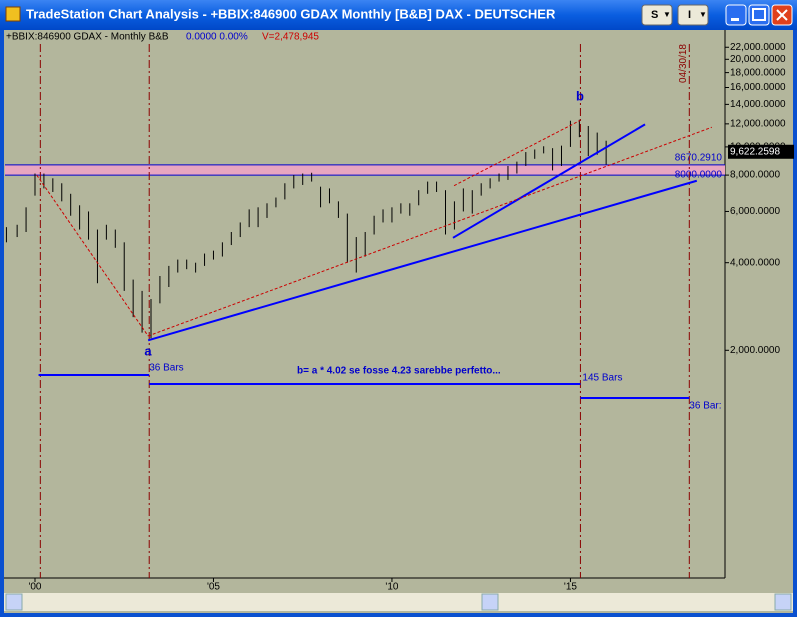 The width and height of the screenshot is (797, 622). Describe the element at coordinates (693, 15) in the screenshot. I see `i-button` at that location.